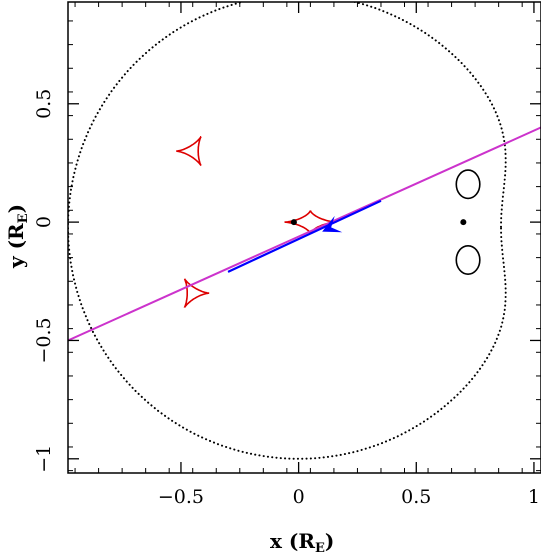 The height and width of the screenshot is (555, 541). What do you see at coordinates (299, 497) in the screenshot?
I see `x-tick-label: 0` at bounding box center [299, 497].